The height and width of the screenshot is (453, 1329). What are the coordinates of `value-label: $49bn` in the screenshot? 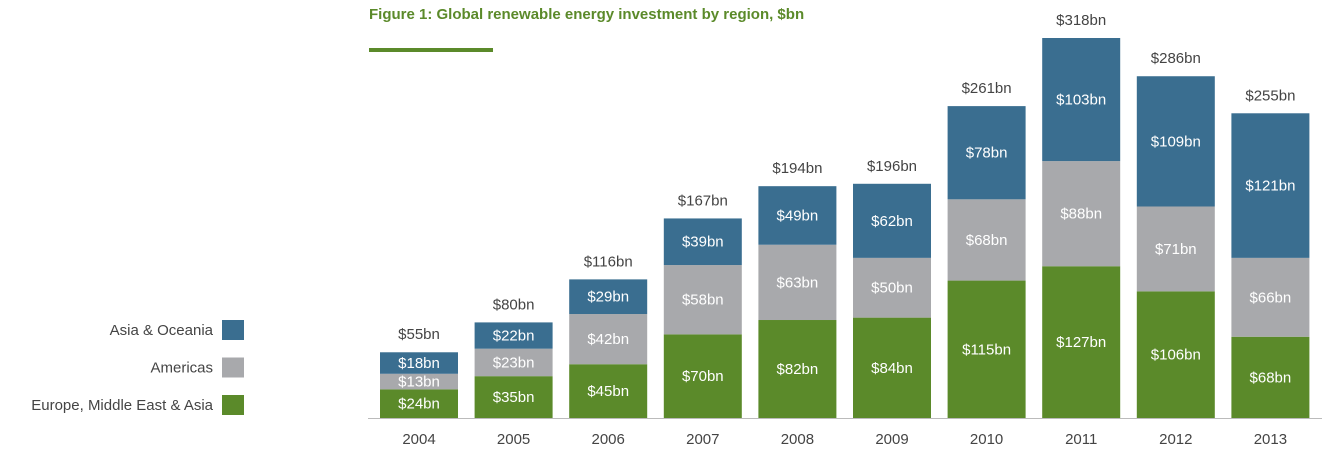 It's located at (798, 215).